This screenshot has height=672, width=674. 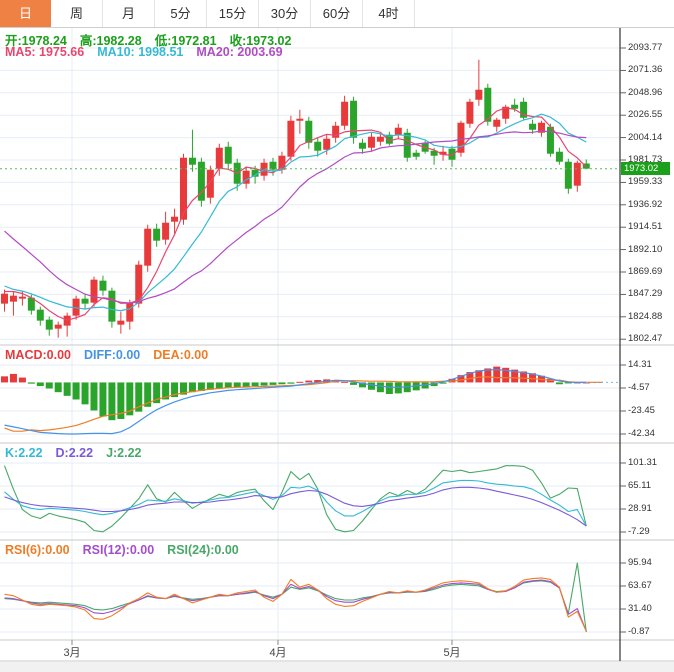 I want to click on axis-tick-label: 63.67, so click(x=640, y=585).